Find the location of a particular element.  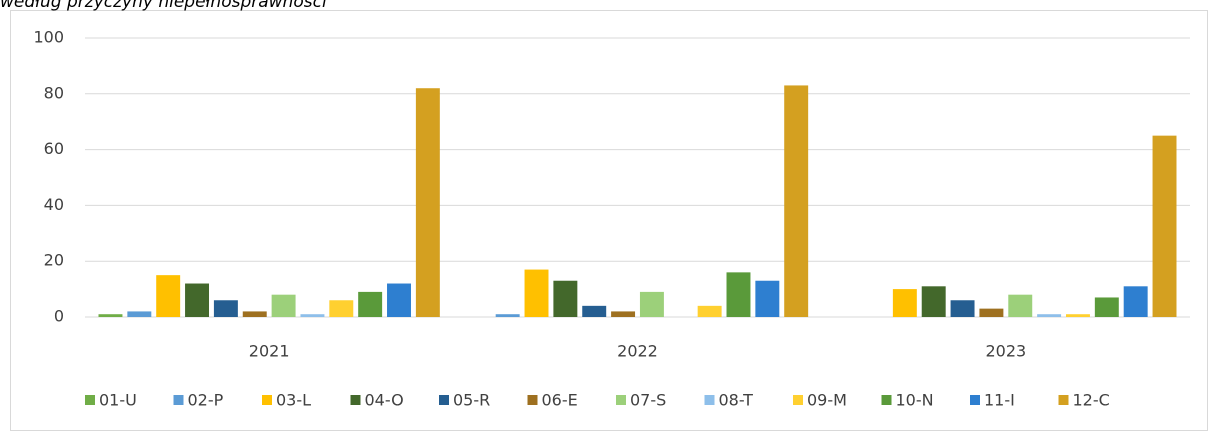

x-tick-label: 2021 is located at coordinates (269, 351).